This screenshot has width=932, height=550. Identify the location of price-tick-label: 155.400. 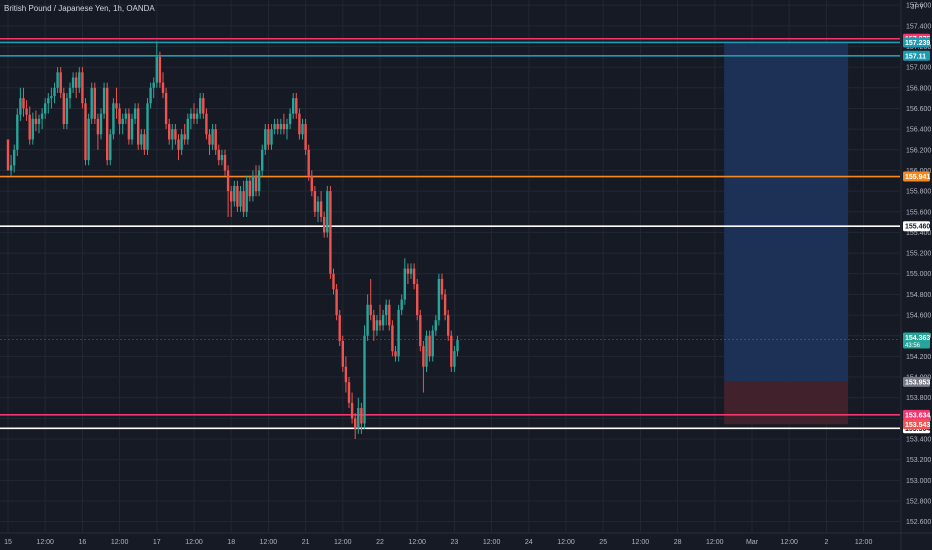
(918, 233).